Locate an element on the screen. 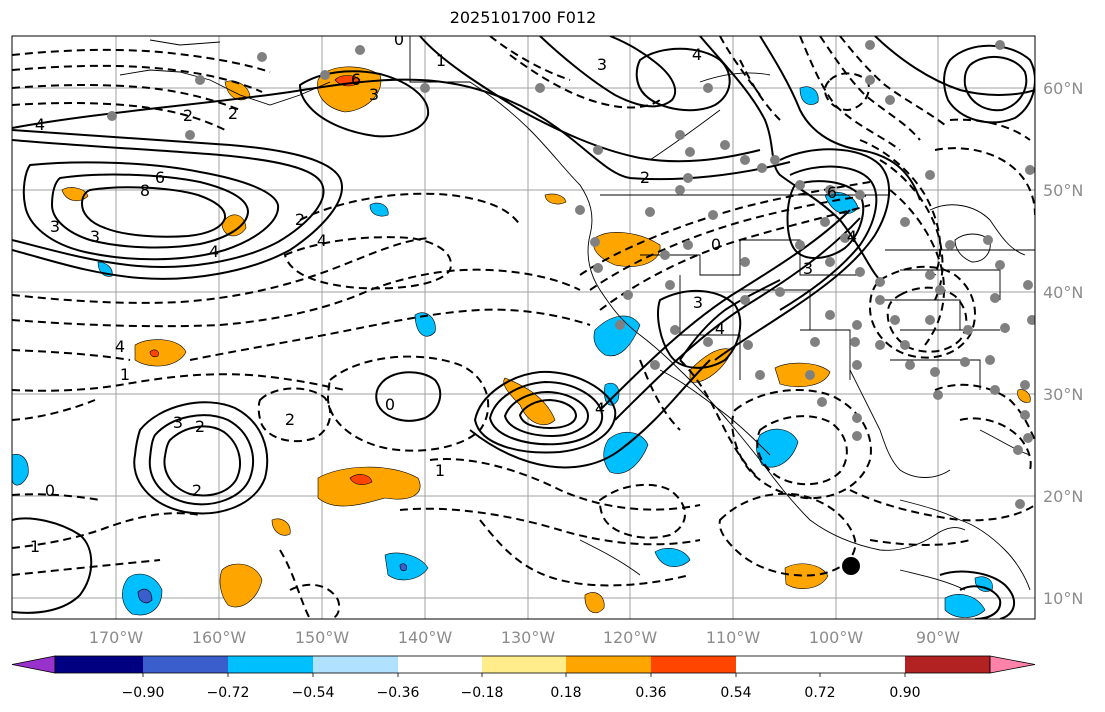  colorbar-tick-label: −0.72 is located at coordinates (228, 693).